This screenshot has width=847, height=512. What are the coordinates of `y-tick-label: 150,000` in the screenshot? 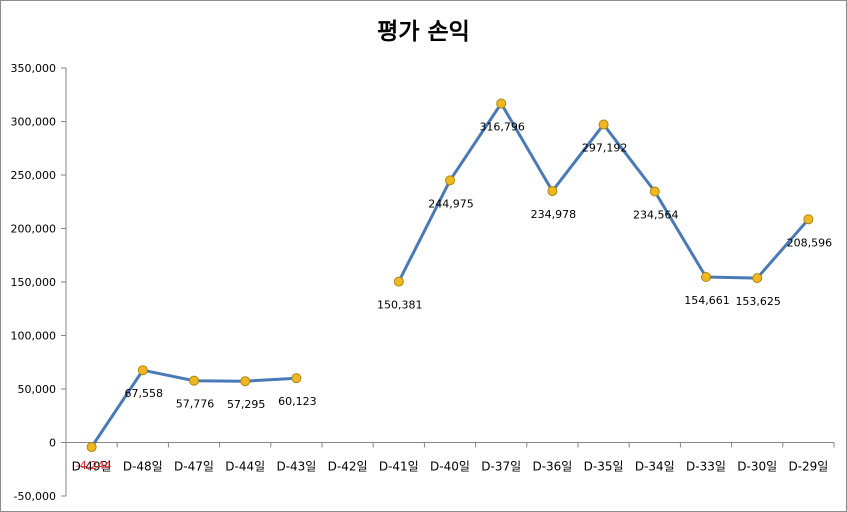 It's located at (34, 282).